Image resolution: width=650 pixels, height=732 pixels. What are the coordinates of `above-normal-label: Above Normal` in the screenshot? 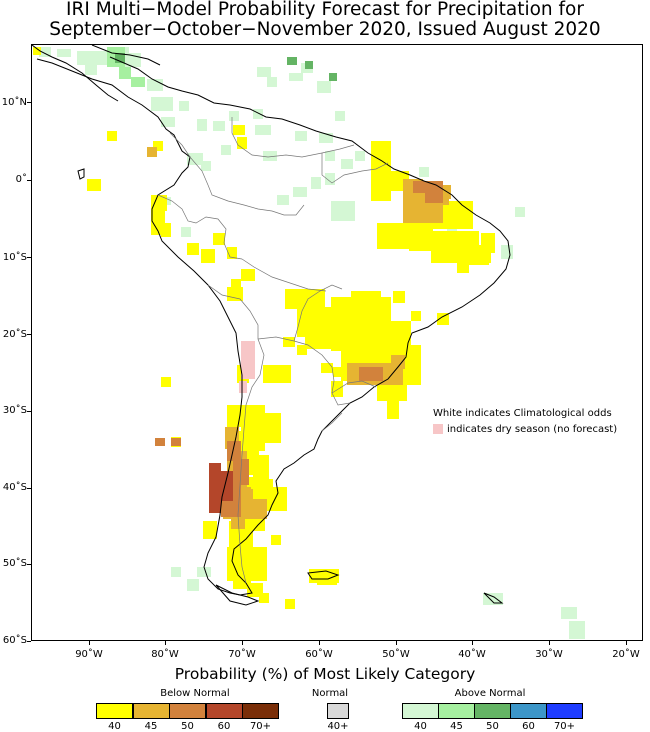 It's located at (490, 693).